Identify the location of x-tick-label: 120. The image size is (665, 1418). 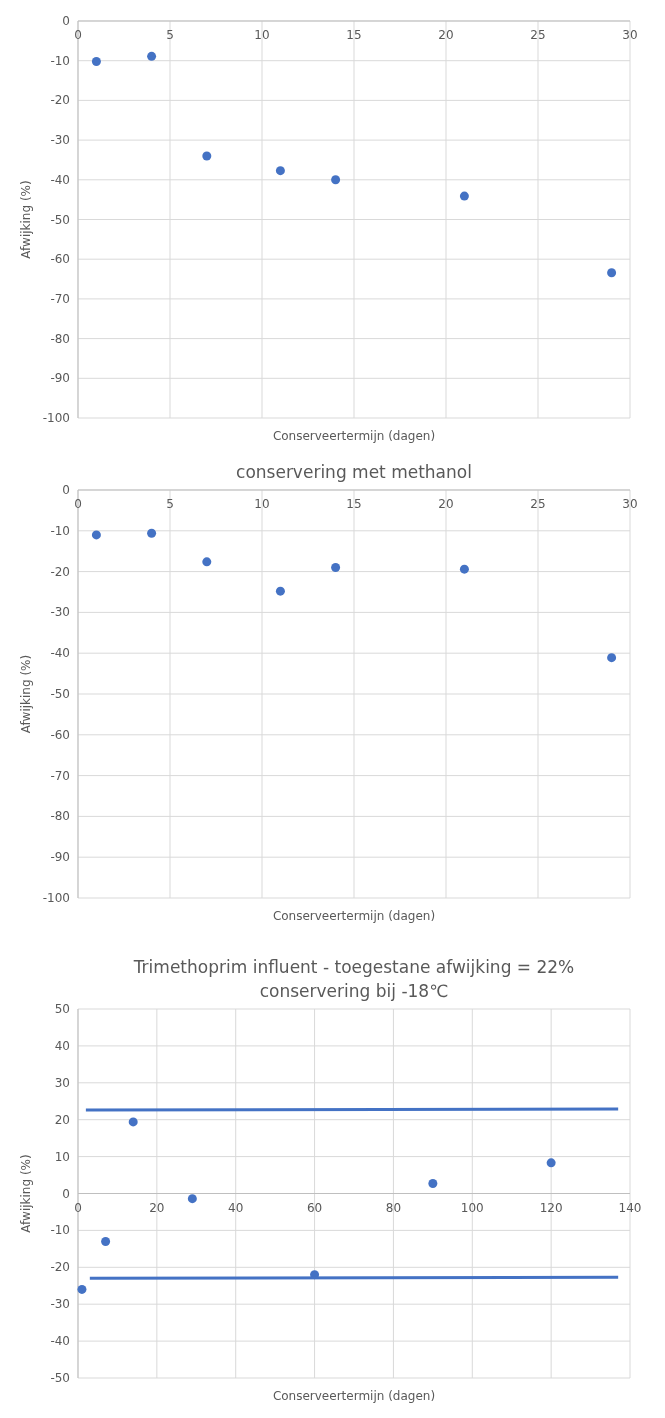
(551, 1207).